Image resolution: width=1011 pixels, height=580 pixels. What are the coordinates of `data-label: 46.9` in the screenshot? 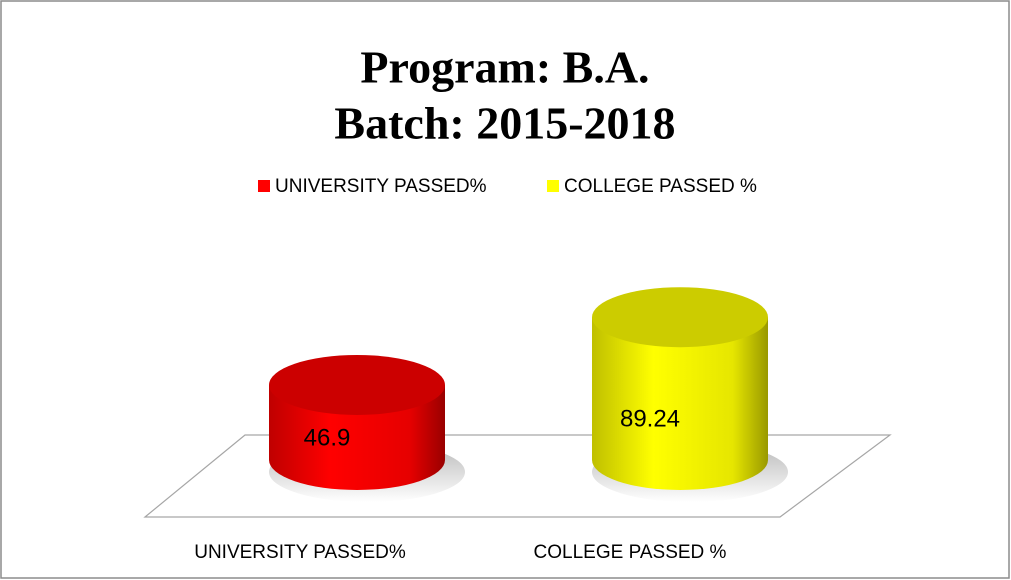 It's located at (327, 437).